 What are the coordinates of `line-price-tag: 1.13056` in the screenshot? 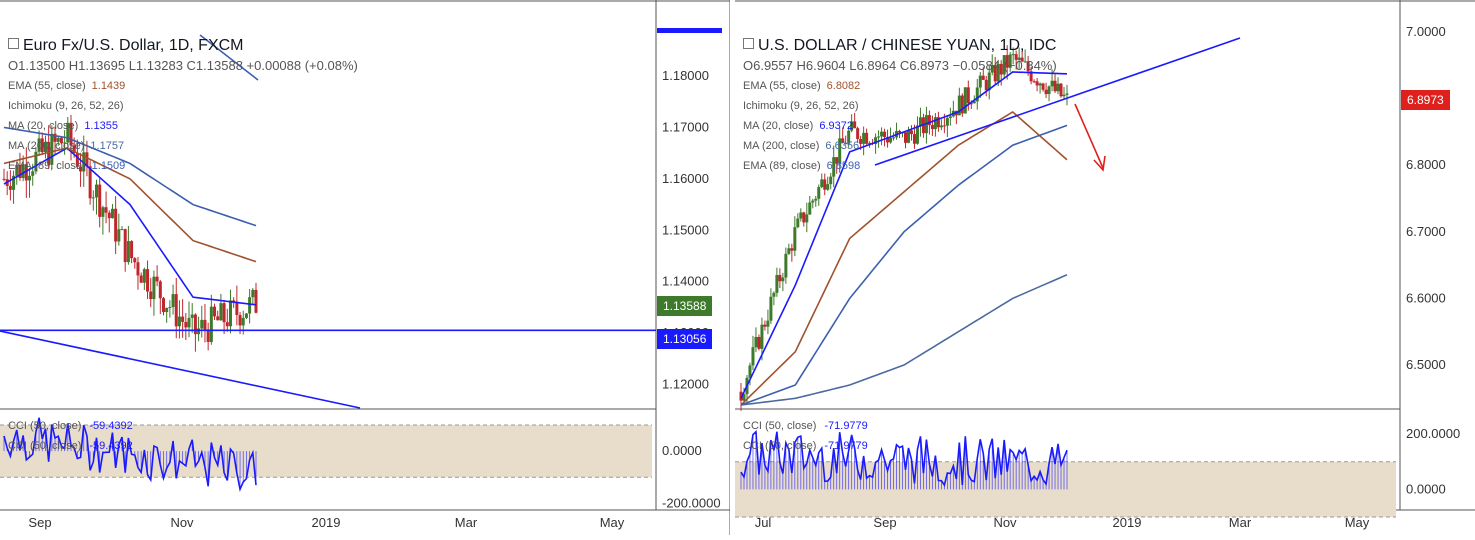 It's located at (685, 339).